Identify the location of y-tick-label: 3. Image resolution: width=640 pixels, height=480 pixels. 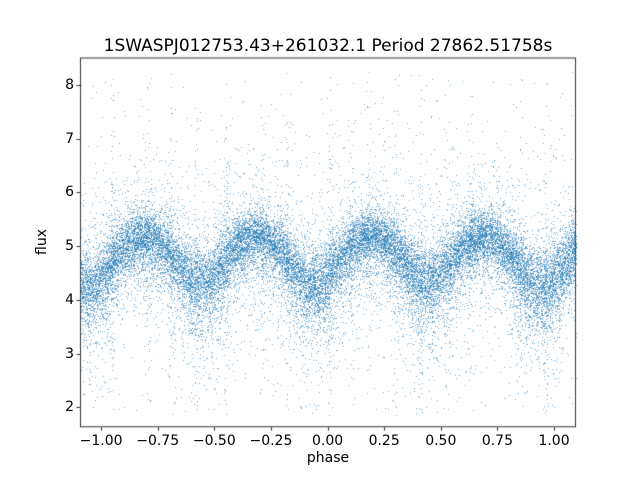
(69, 353).